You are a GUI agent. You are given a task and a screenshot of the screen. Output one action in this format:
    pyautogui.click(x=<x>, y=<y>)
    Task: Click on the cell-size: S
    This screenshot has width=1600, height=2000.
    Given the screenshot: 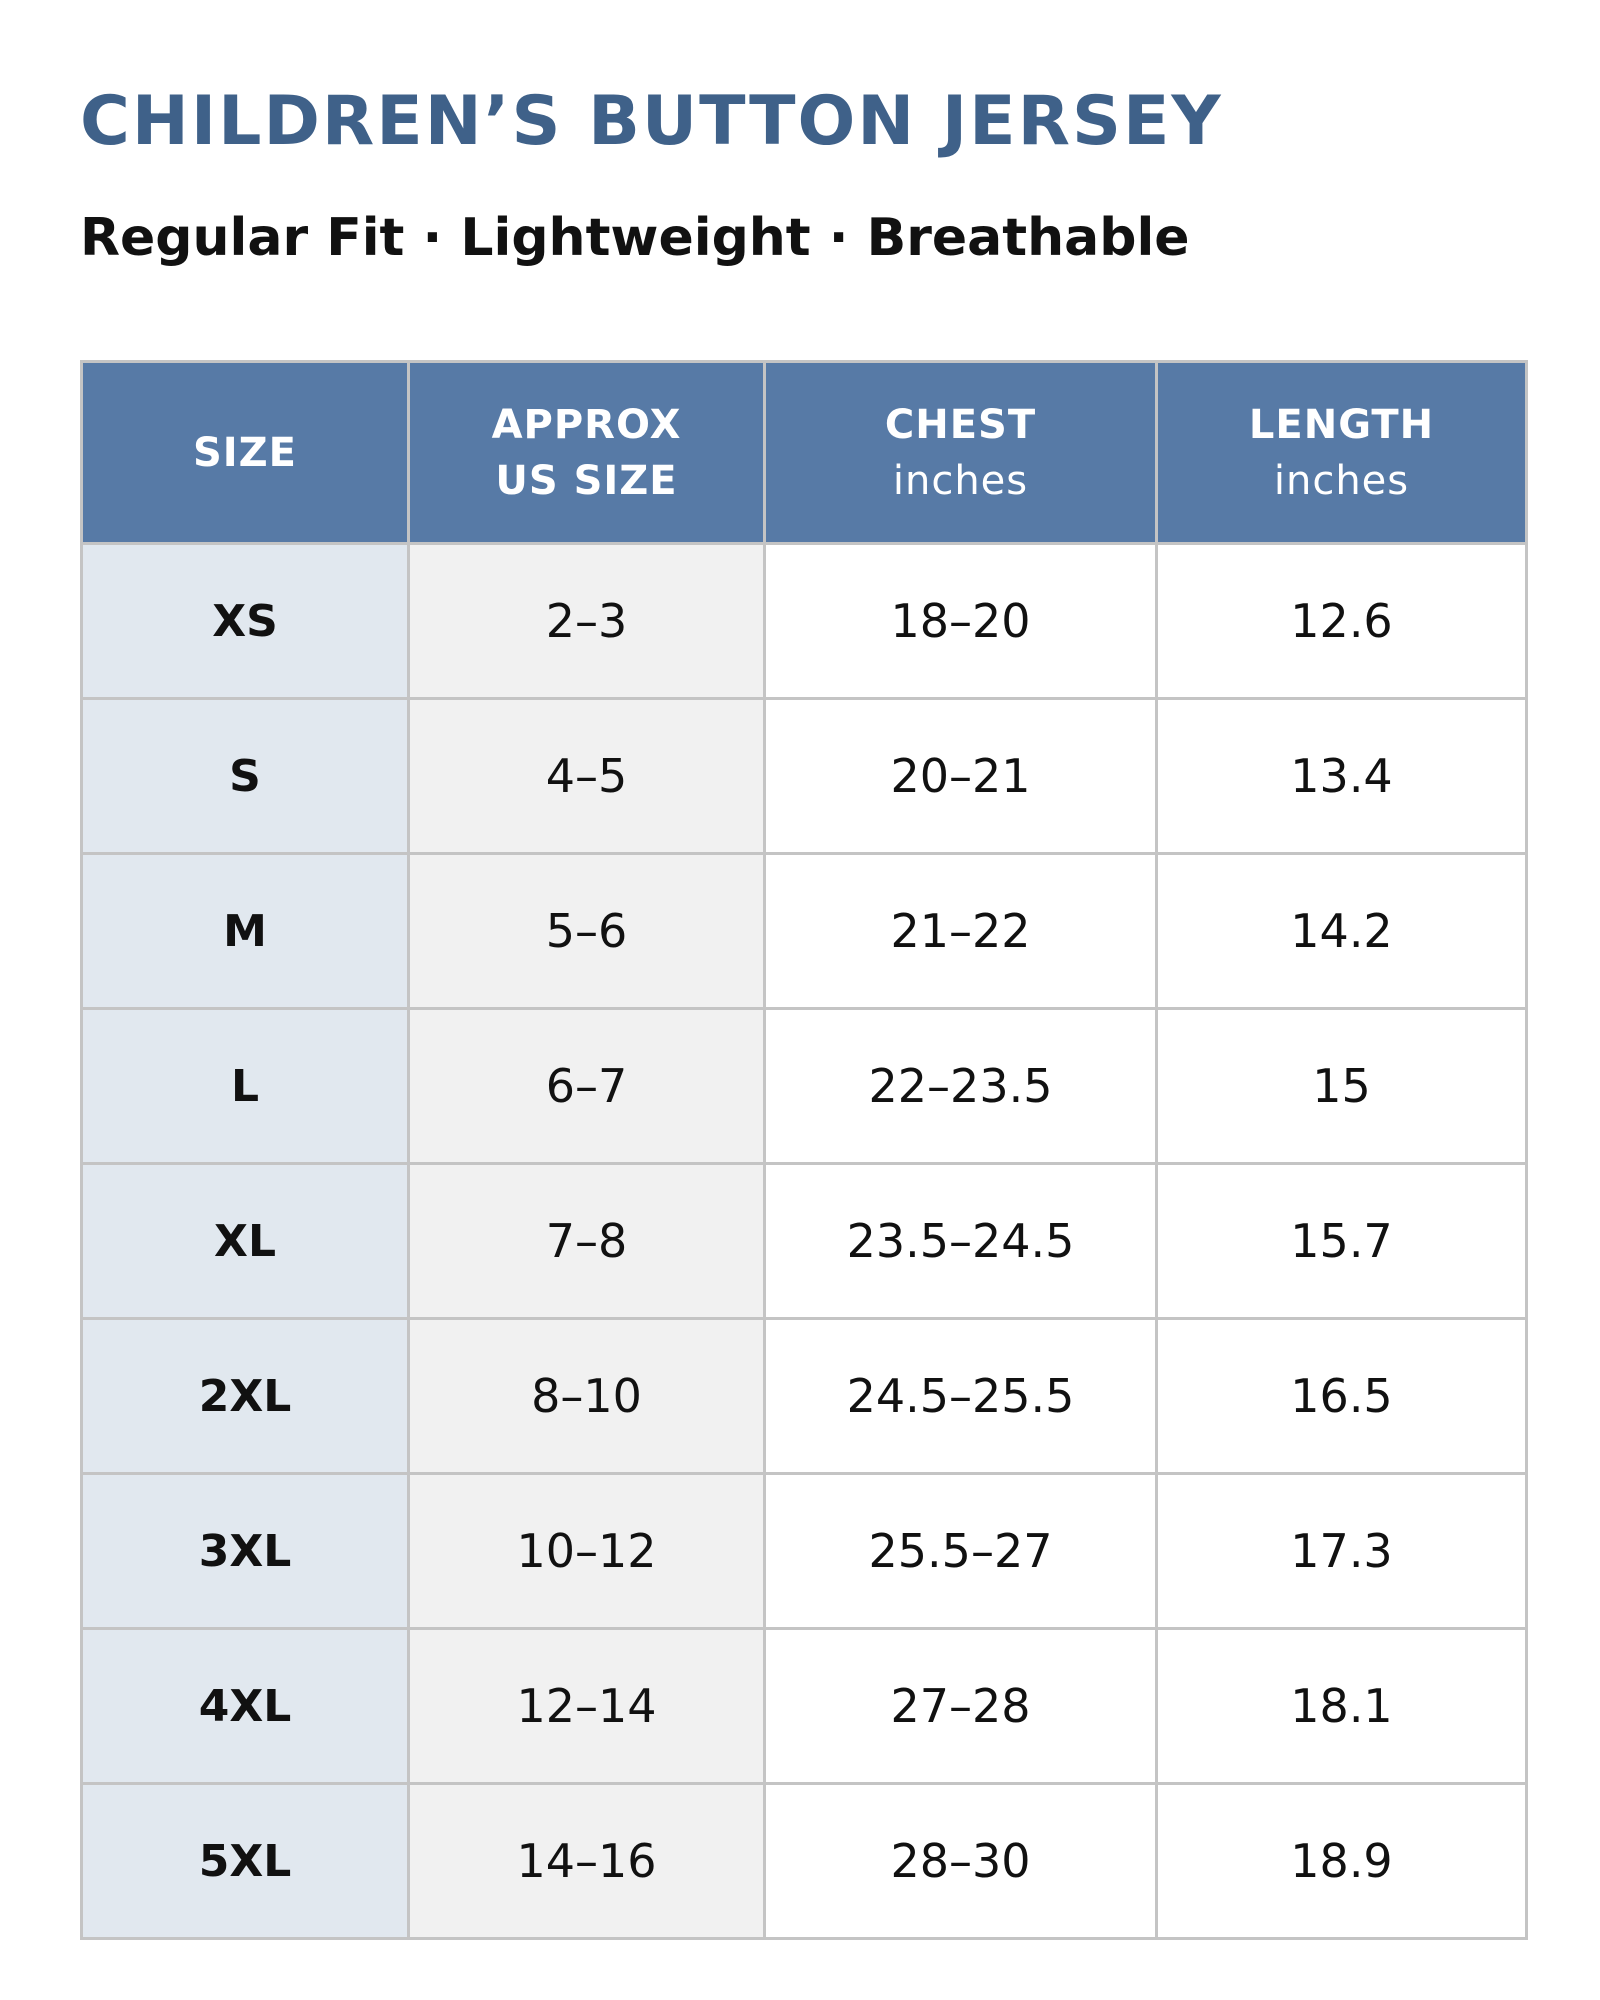 What is the action you would take?
    pyautogui.click(x=245, y=776)
    